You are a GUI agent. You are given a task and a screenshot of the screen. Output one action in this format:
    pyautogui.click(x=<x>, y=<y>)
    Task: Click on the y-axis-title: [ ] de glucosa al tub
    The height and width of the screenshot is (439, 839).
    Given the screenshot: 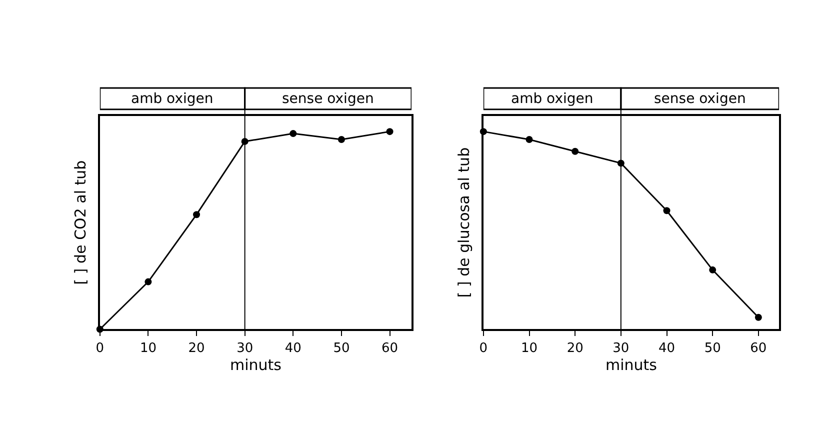 What is the action you would take?
    pyautogui.click(x=464, y=222)
    